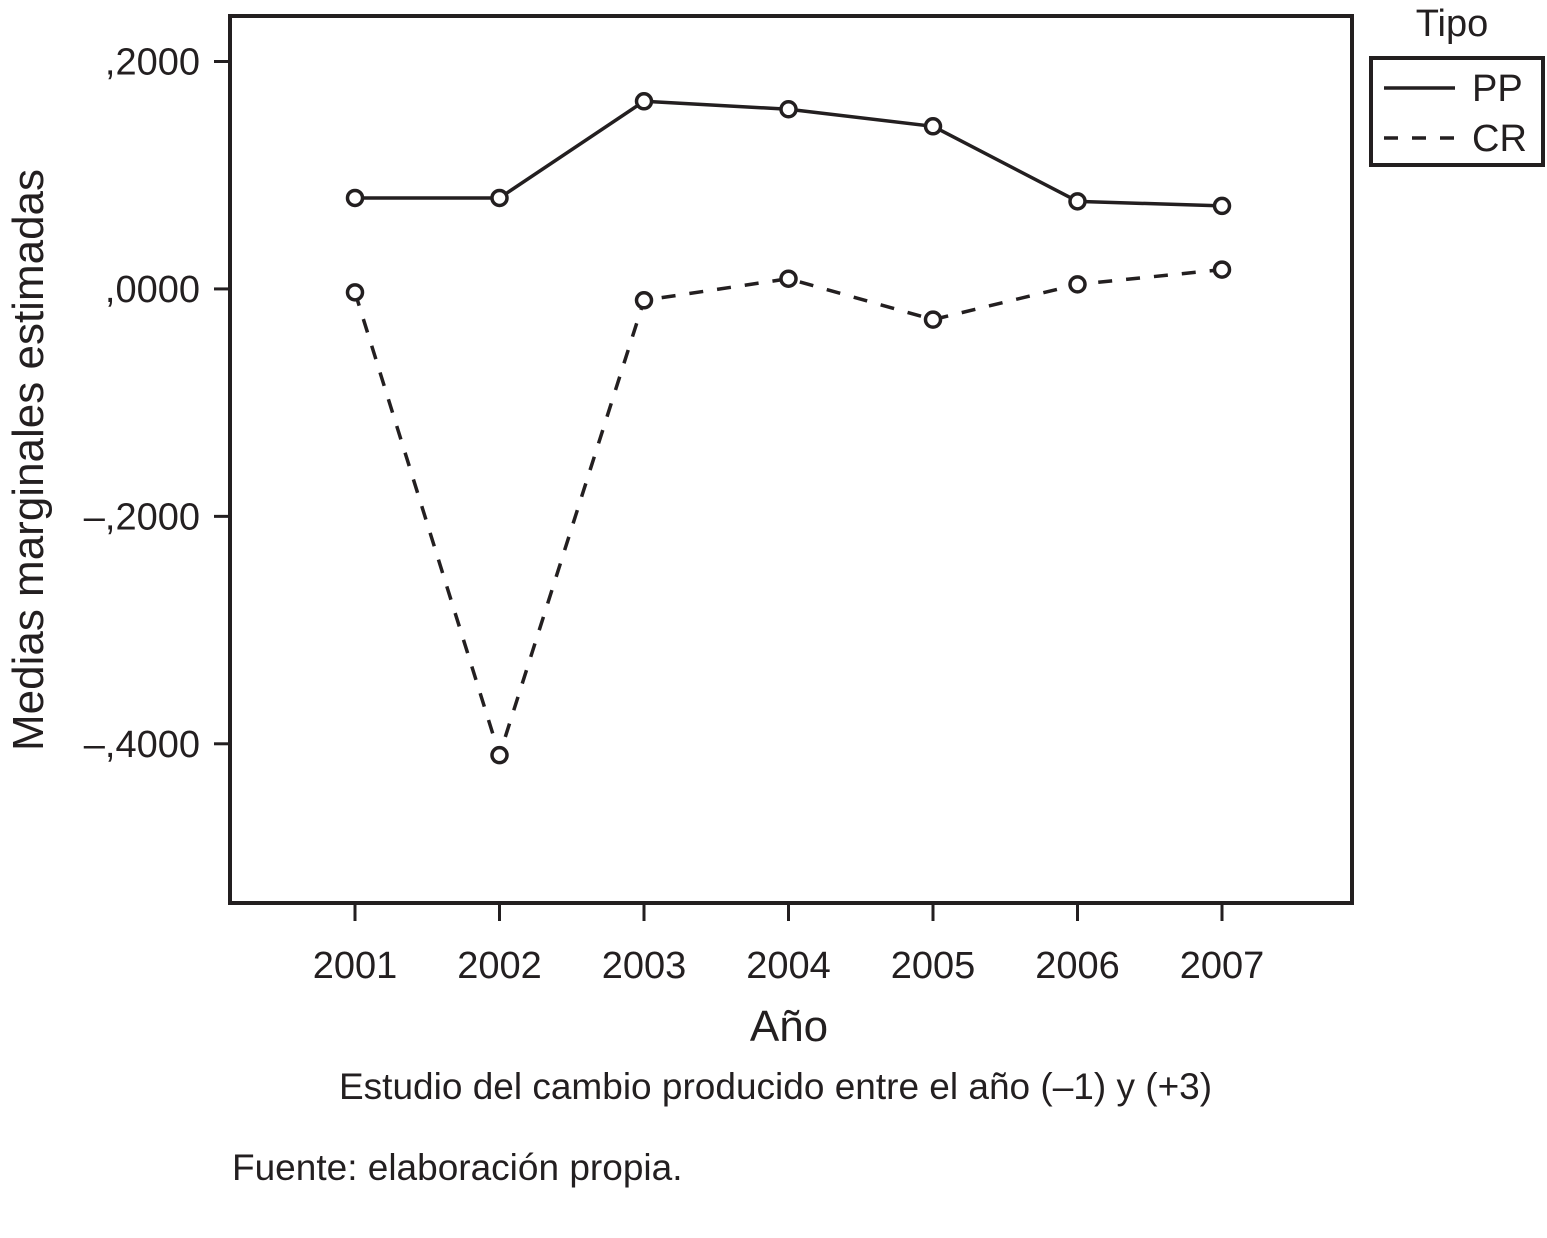  What do you see at coordinates (355, 966) in the screenshot?
I see `x-tick-label: 2001` at bounding box center [355, 966].